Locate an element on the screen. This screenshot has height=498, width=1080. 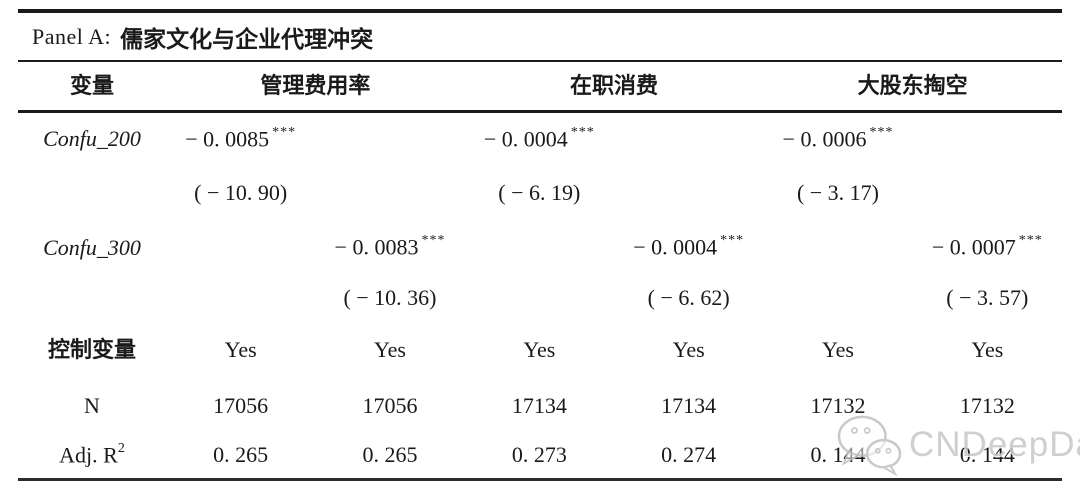
variable-confu300: Confu_300 is located at coordinates (92, 247).